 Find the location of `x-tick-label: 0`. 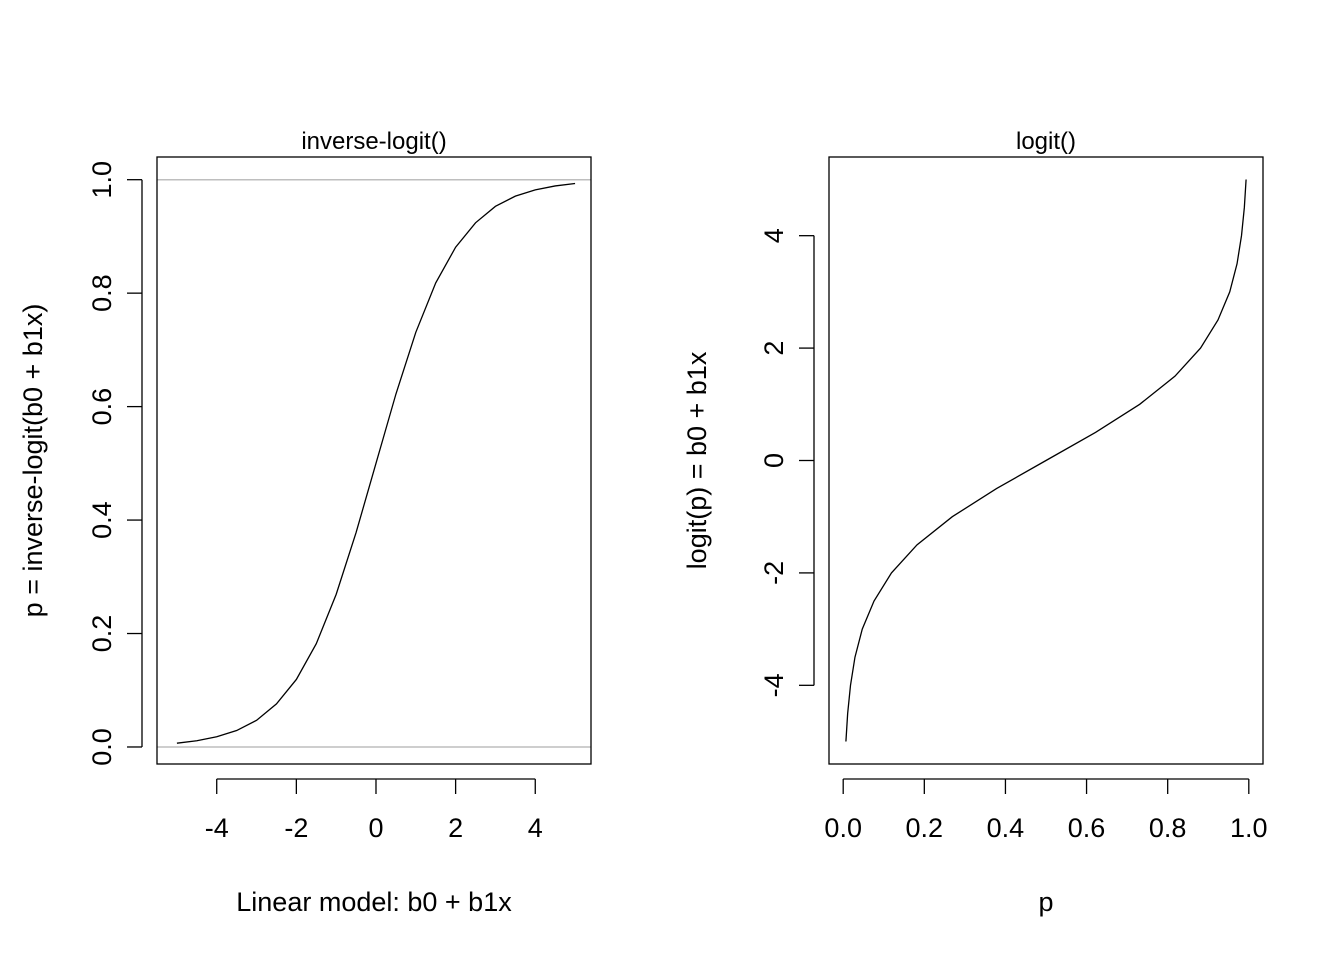

x-tick-label: 0 is located at coordinates (375, 828).